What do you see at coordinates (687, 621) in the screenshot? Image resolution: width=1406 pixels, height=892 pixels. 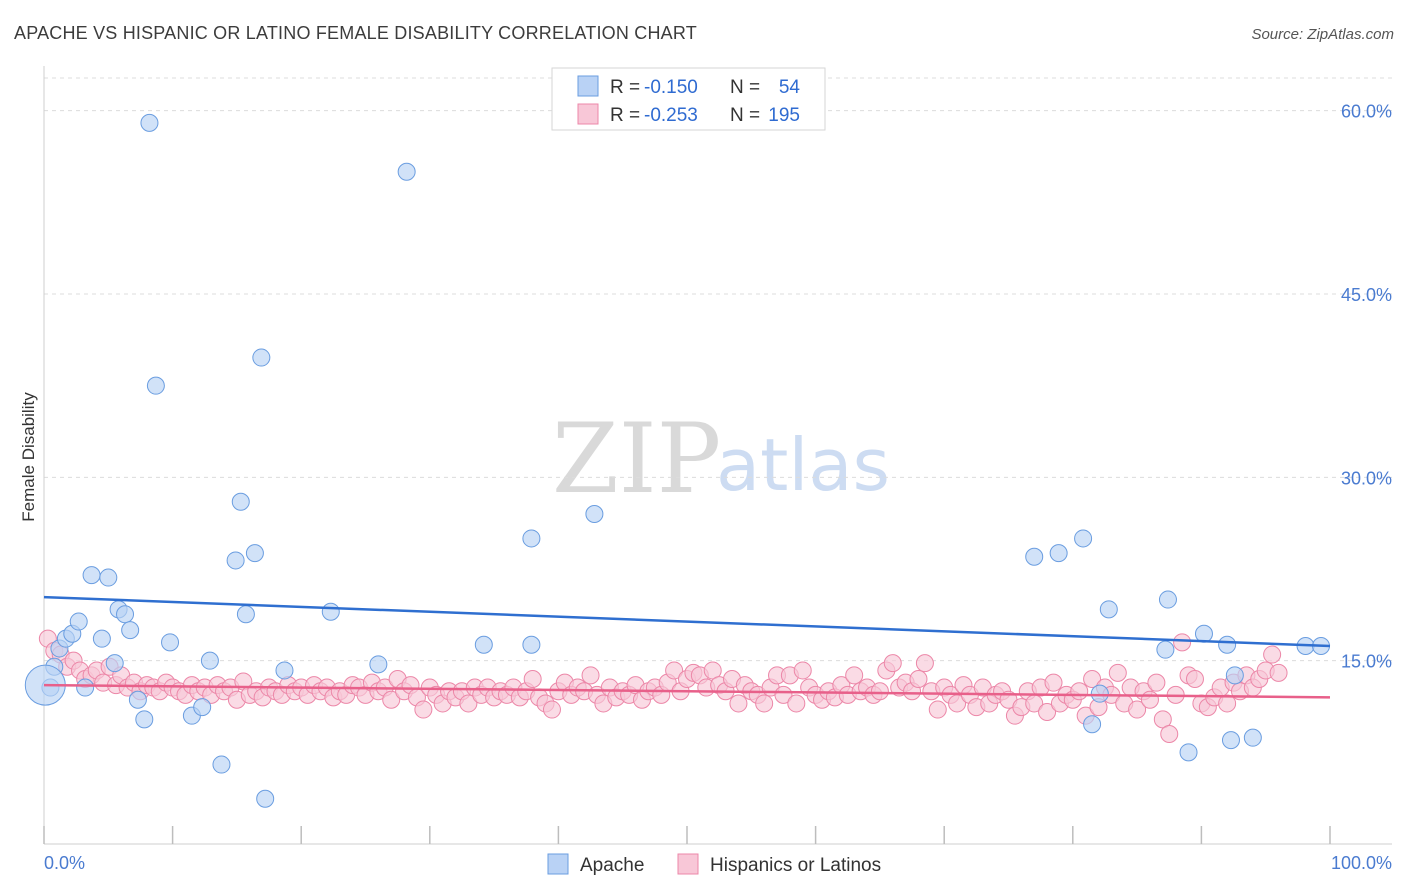 I see `apache-trend-line` at bounding box center [687, 621].